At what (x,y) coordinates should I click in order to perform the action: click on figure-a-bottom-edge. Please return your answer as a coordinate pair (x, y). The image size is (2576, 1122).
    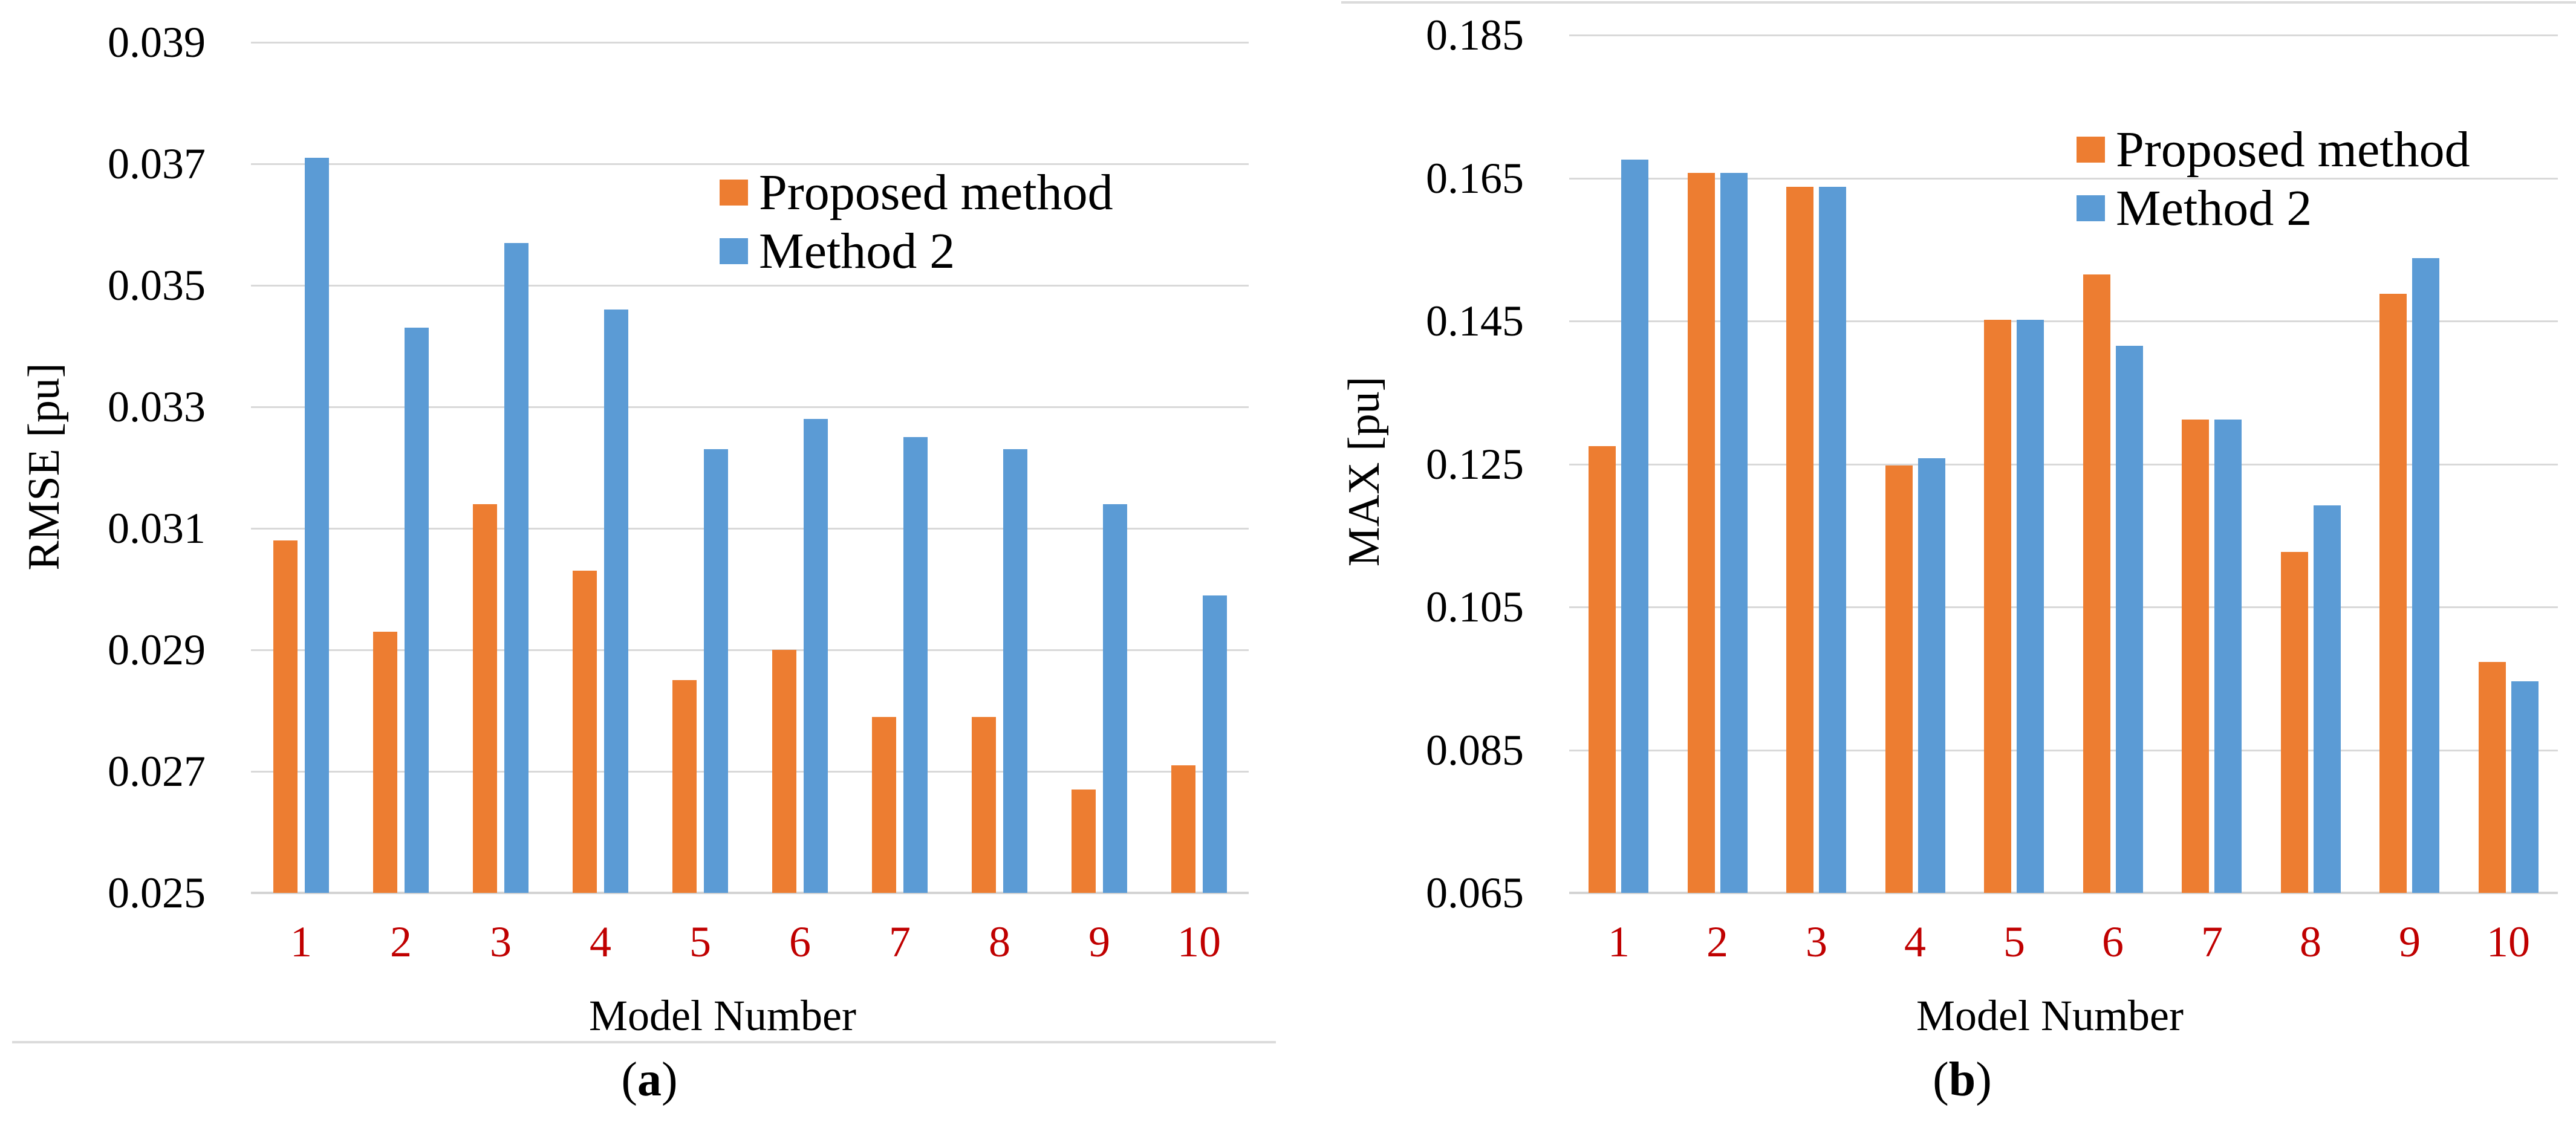
    Looking at the image, I should click on (644, 1042).